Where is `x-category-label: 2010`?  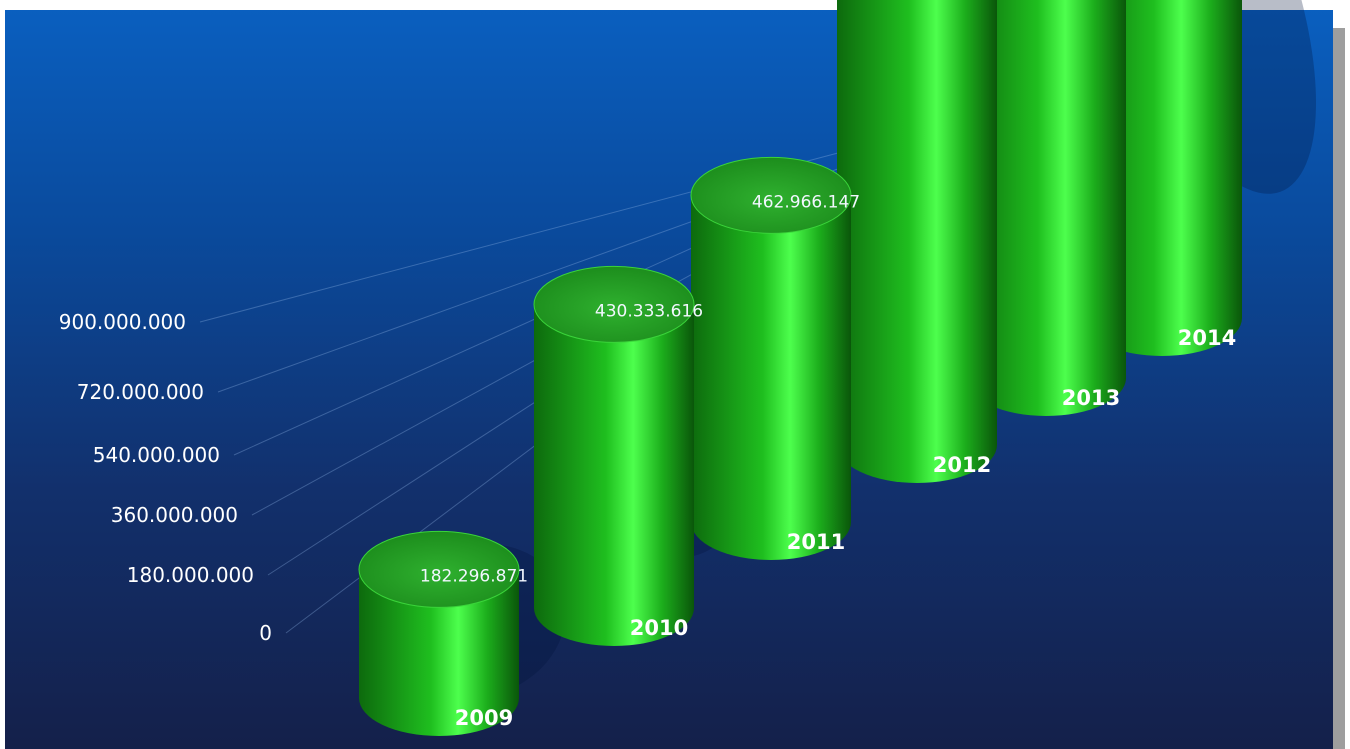 x-category-label: 2010 is located at coordinates (659, 628).